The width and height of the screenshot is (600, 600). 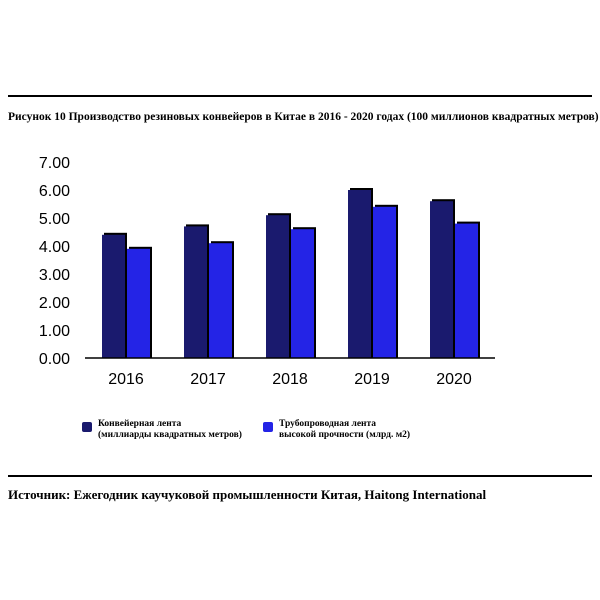 What do you see at coordinates (359, 274) in the screenshot?
I see `bar-conveyor-2019` at bounding box center [359, 274].